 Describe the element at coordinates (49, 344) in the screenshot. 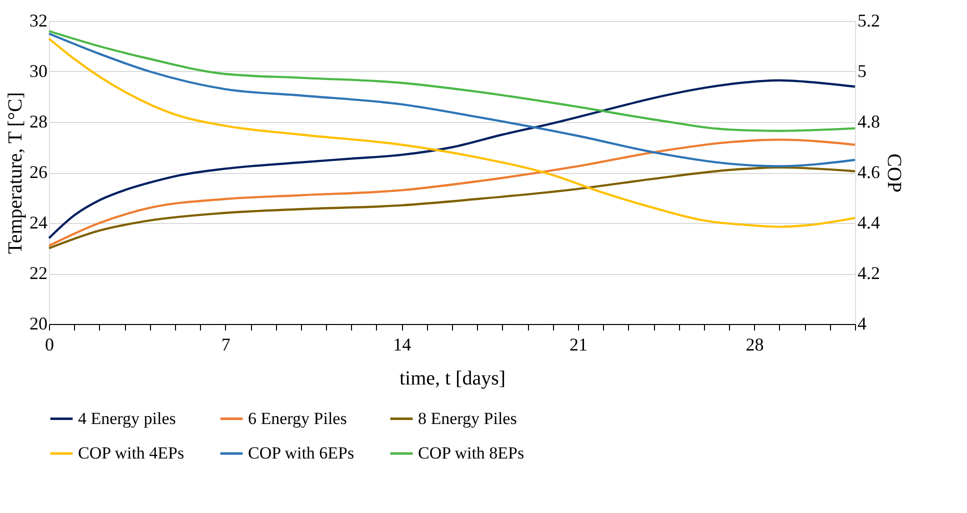

I see `x-tick-label: 0` at that location.